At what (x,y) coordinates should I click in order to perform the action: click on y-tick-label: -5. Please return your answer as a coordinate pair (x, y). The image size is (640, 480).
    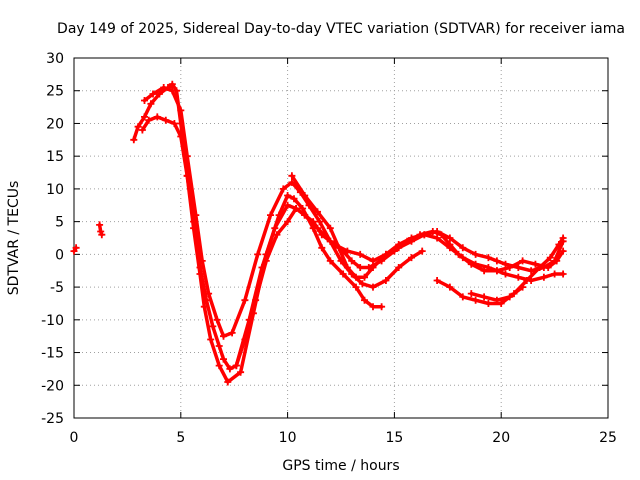
    Looking at the image, I should click on (57, 288).